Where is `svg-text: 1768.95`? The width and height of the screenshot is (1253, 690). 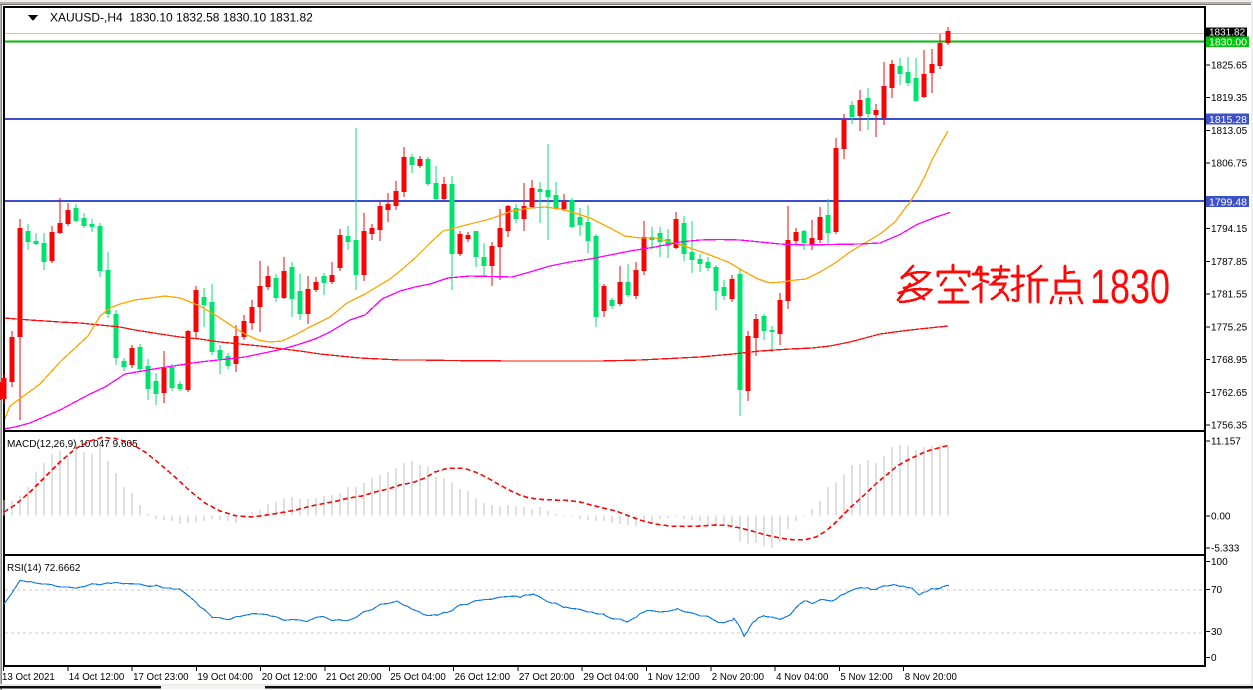
svg-text: 1768.95 is located at coordinates (1229, 360).